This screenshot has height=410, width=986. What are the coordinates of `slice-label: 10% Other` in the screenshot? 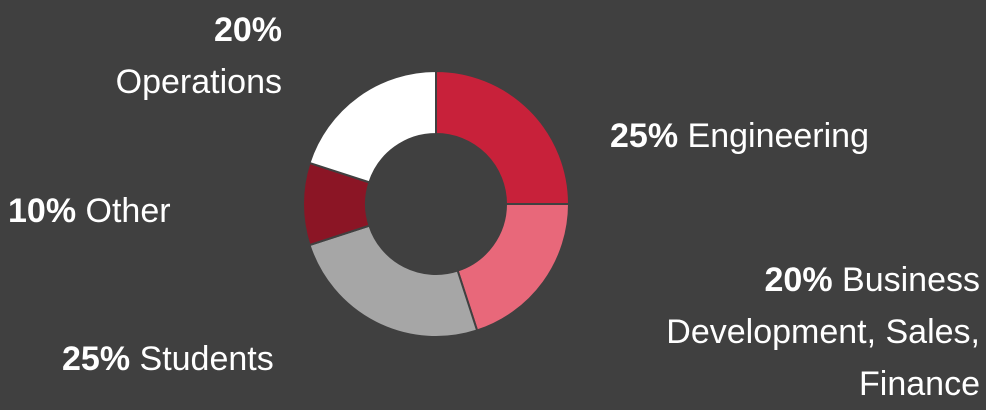 It's located at (89, 211).